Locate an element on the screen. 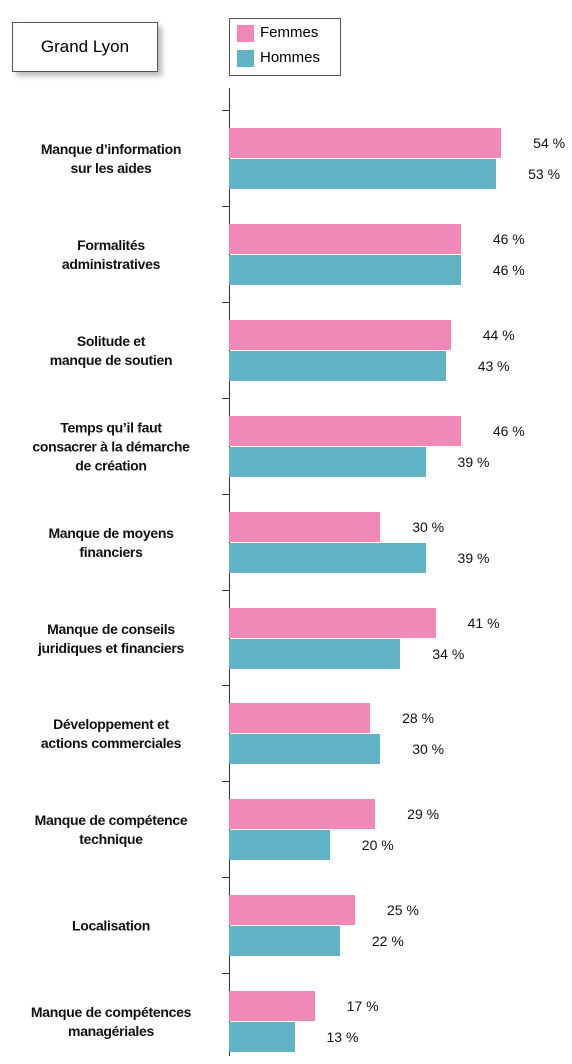 The height and width of the screenshot is (1064, 572). data-label: 44 % is located at coordinates (498, 334).